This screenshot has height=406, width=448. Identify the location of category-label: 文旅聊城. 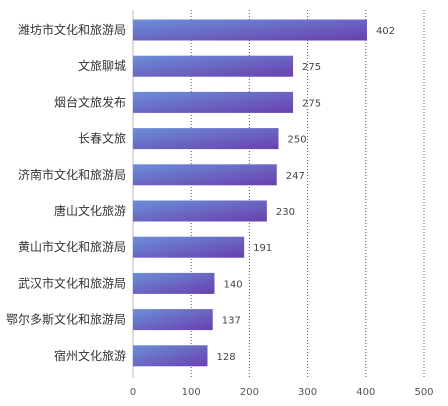
(102, 65).